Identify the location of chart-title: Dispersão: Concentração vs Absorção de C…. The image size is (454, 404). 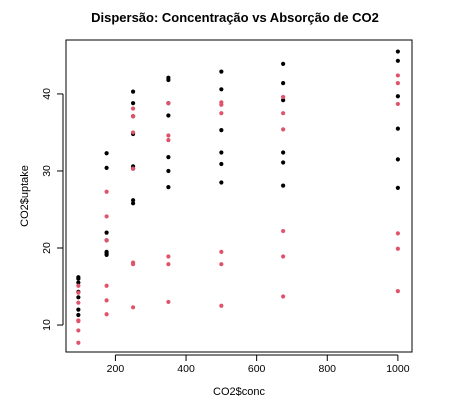
(235, 17).